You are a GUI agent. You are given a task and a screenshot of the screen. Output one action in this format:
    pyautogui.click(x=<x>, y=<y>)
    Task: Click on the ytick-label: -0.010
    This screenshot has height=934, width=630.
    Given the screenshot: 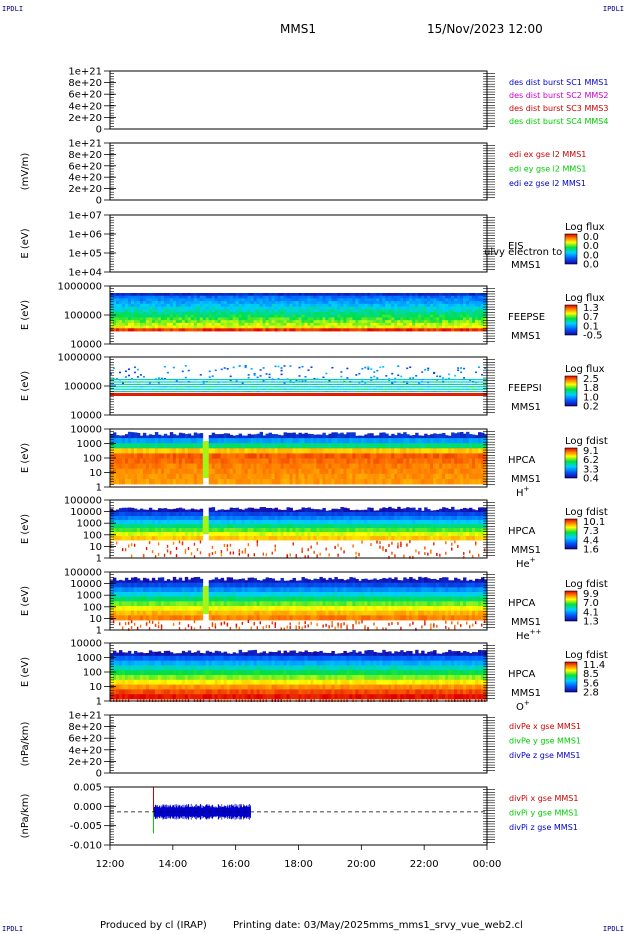 What is the action you would take?
    pyautogui.click(x=86, y=846)
    